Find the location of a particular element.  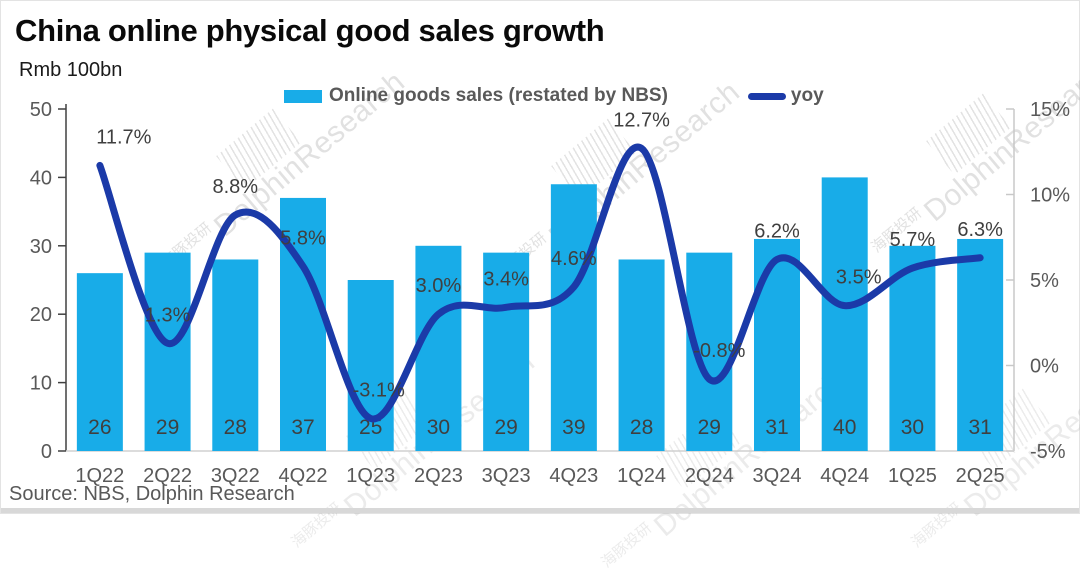

x-axis-label: 3Q23 is located at coordinates (506, 476).